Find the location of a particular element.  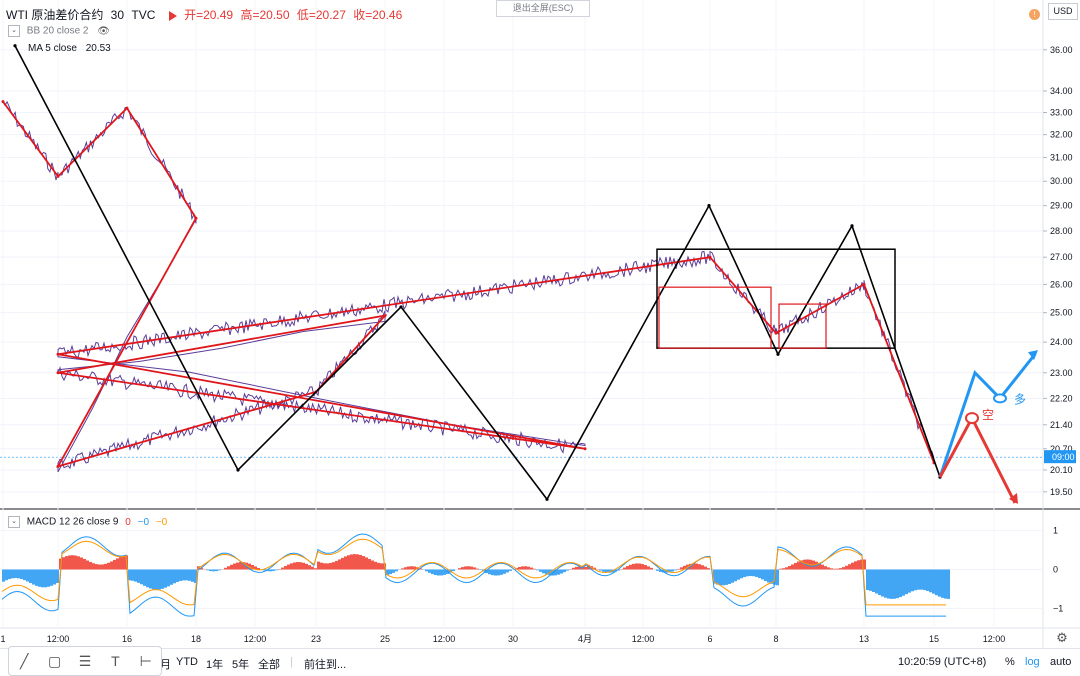

eye-icon: 👁 is located at coordinates (103, 31).